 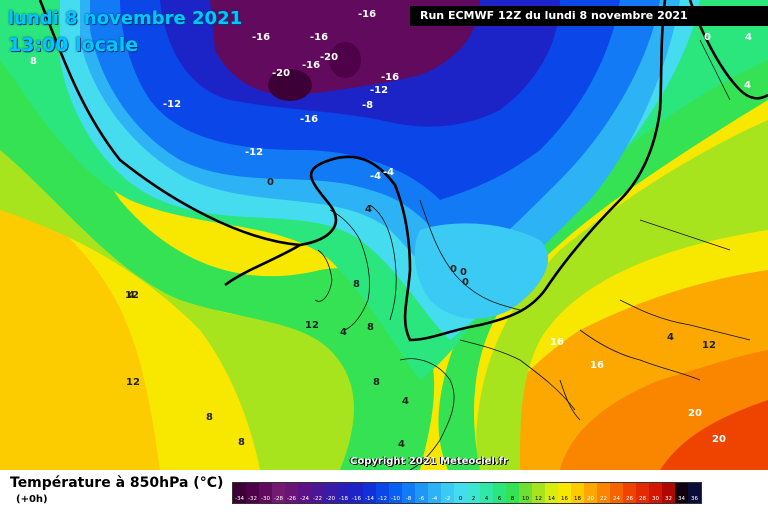 I want to click on scale-label: 36, so click(x=694, y=499).